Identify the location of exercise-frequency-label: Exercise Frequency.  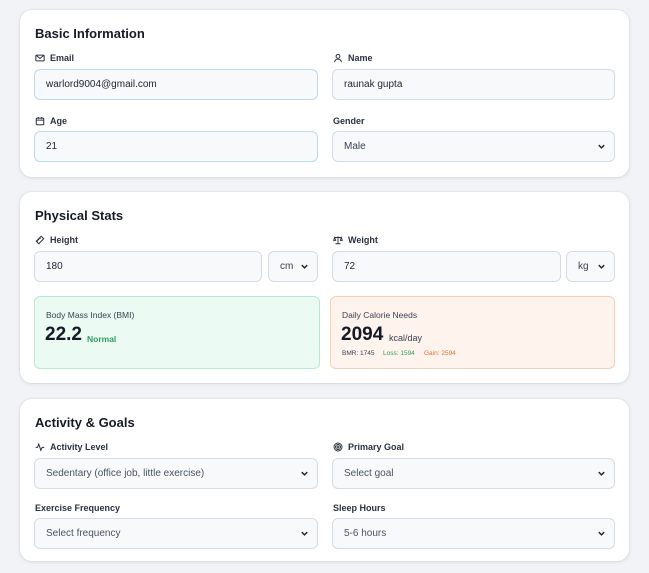
(78, 508).